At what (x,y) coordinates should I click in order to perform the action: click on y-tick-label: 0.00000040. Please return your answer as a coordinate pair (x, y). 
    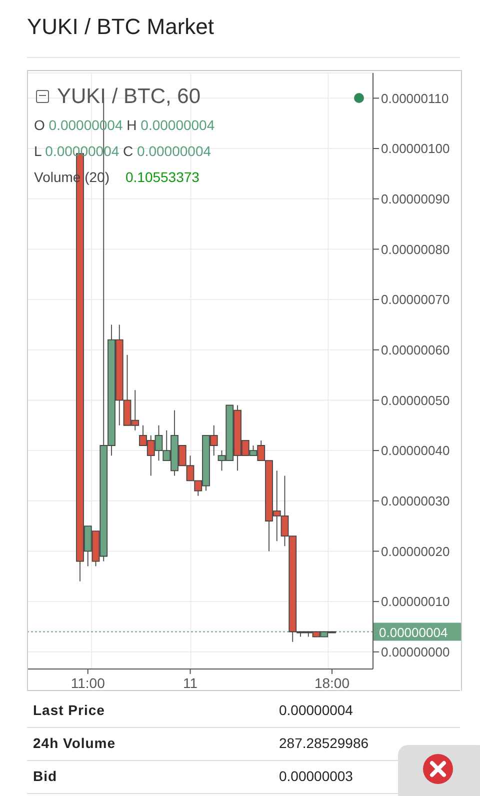
    Looking at the image, I should click on (415, 450).